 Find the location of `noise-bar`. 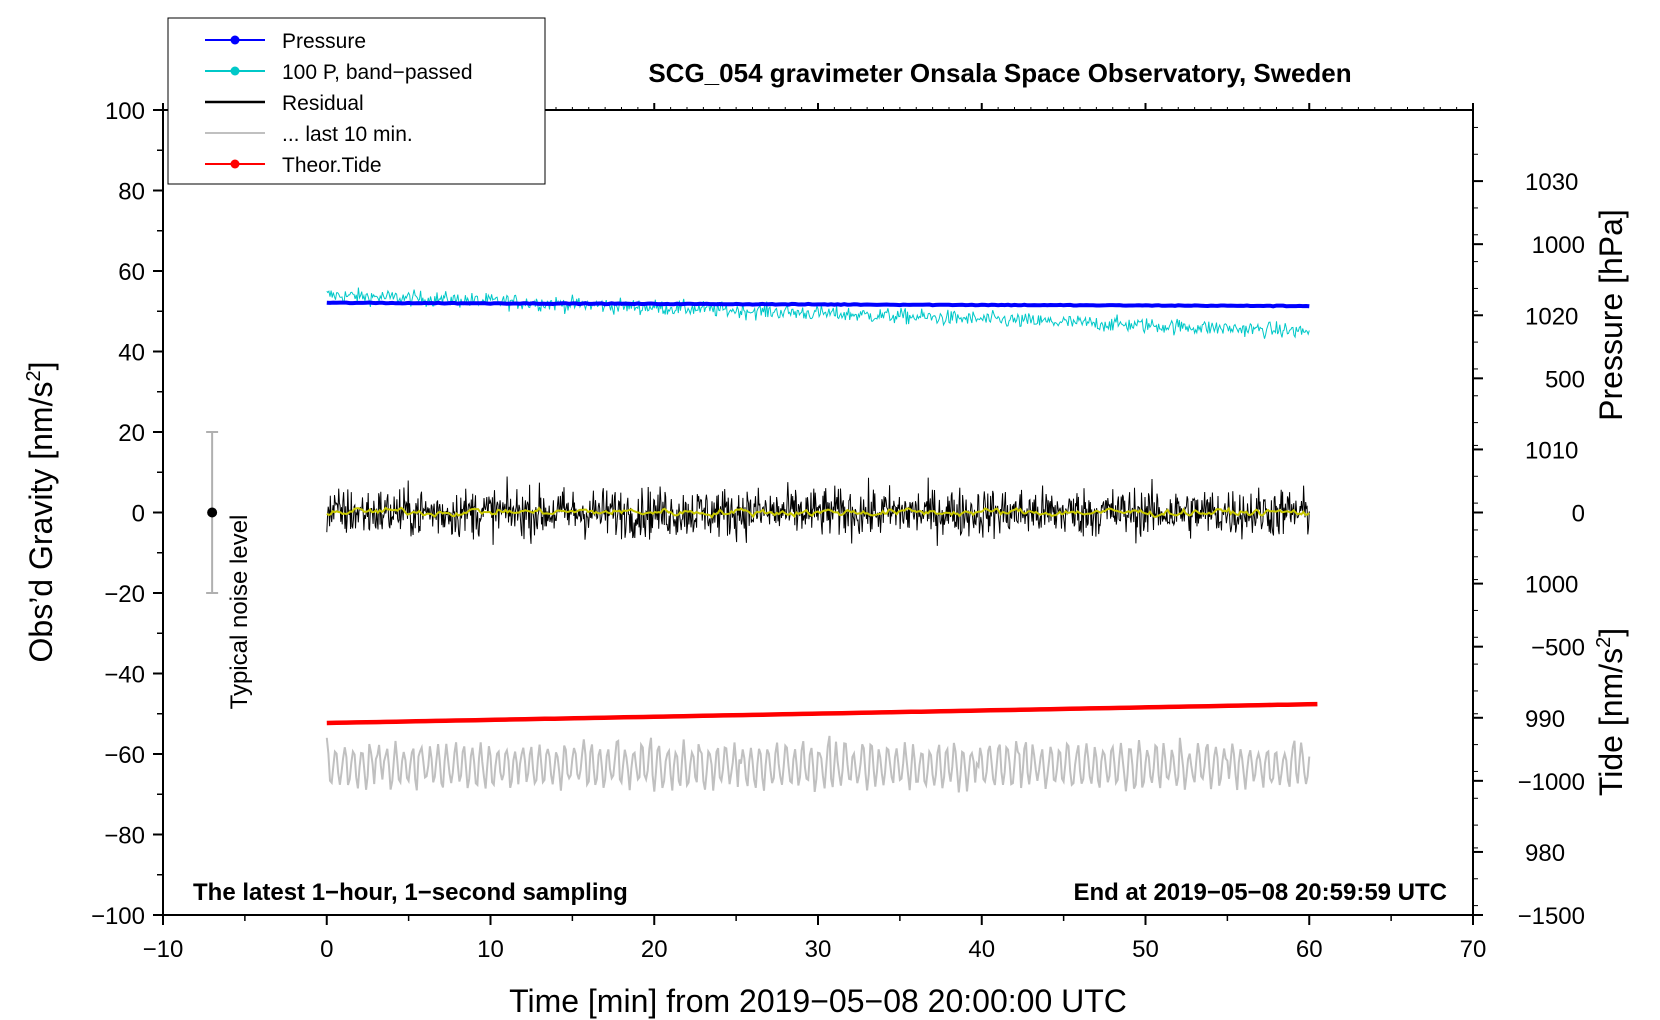

noise-bar is located at coordinates (212, 512).